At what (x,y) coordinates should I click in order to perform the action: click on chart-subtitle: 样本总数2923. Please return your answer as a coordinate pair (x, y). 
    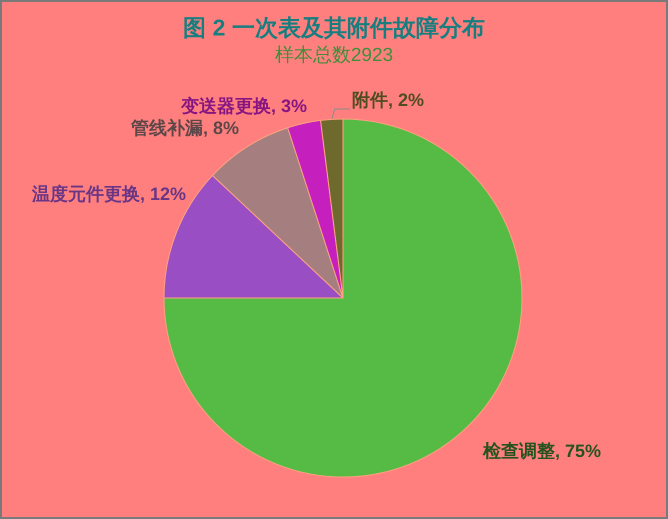
    Looking at the image, I should click on (334, 55).